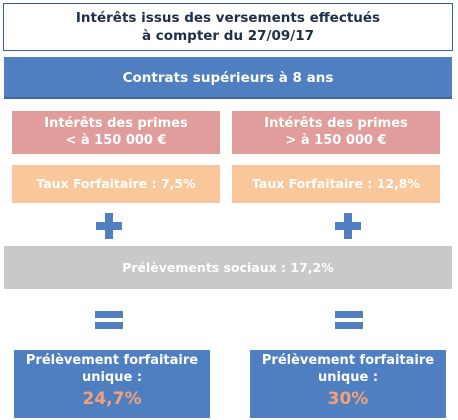 Image resolution: width=458 pixels, height=420 pixels. What do you see at coordinates (336, 132) in the screenshot?
I see `interest-box-over-150k: Intérêts des primes > à 150 000 €` at bounding box center [336, 132].